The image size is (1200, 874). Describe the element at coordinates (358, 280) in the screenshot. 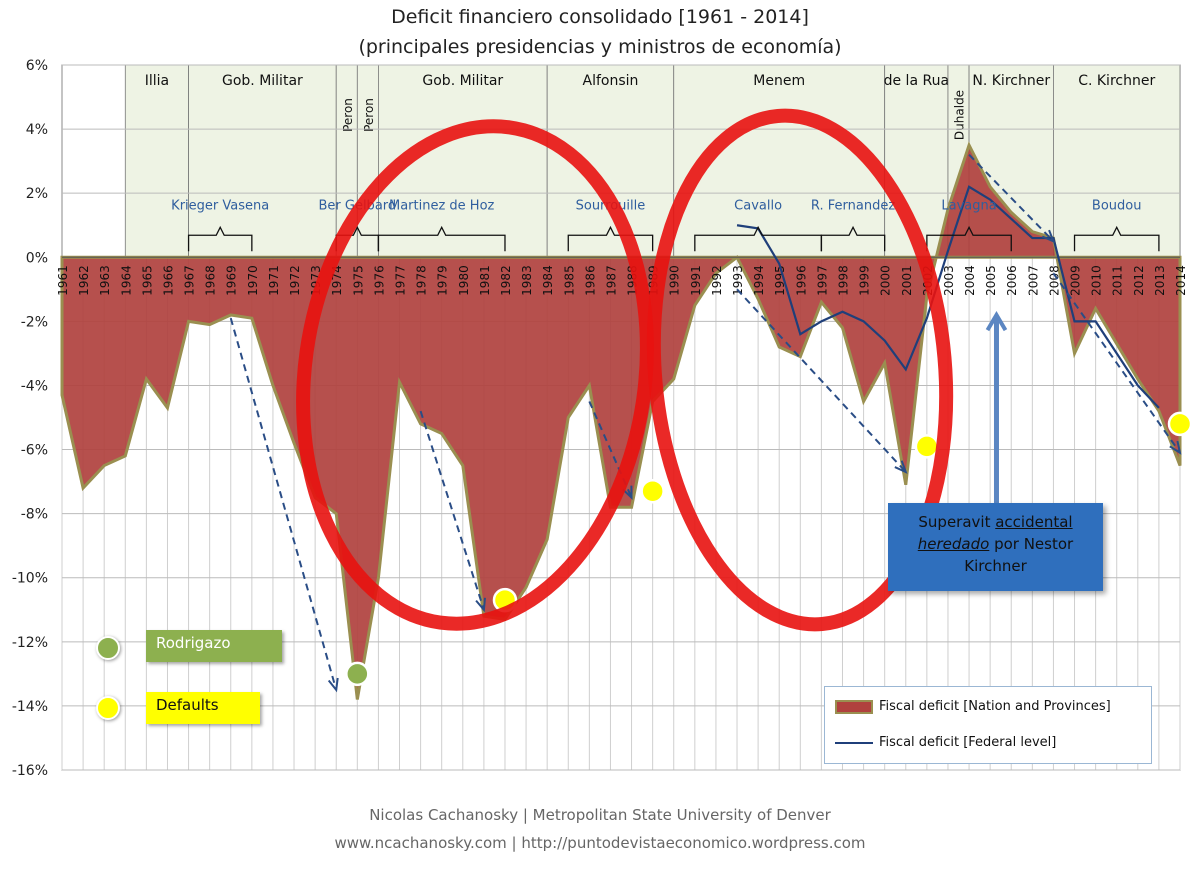

I see `x-tick-label: 1975` at that location.